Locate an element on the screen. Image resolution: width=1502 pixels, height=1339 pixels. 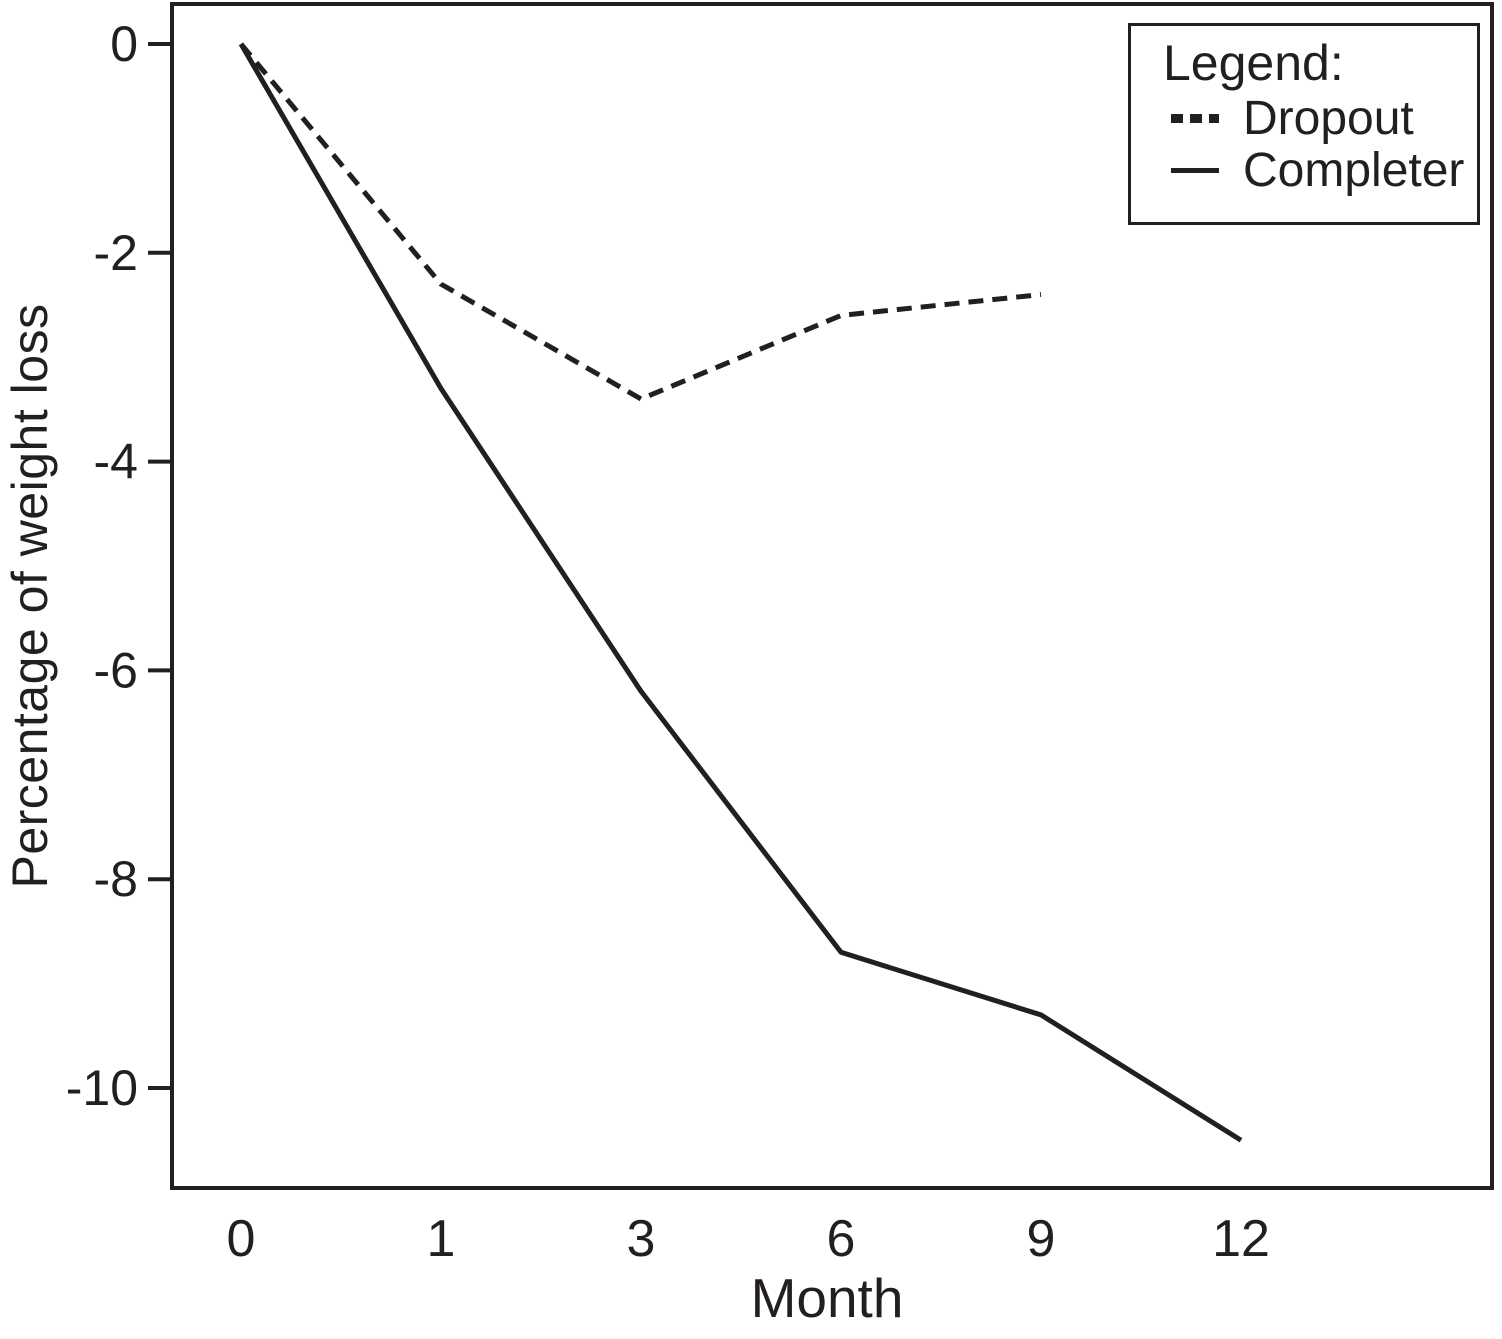
y-tick-label: -4 is located at coordinates (116, 462).